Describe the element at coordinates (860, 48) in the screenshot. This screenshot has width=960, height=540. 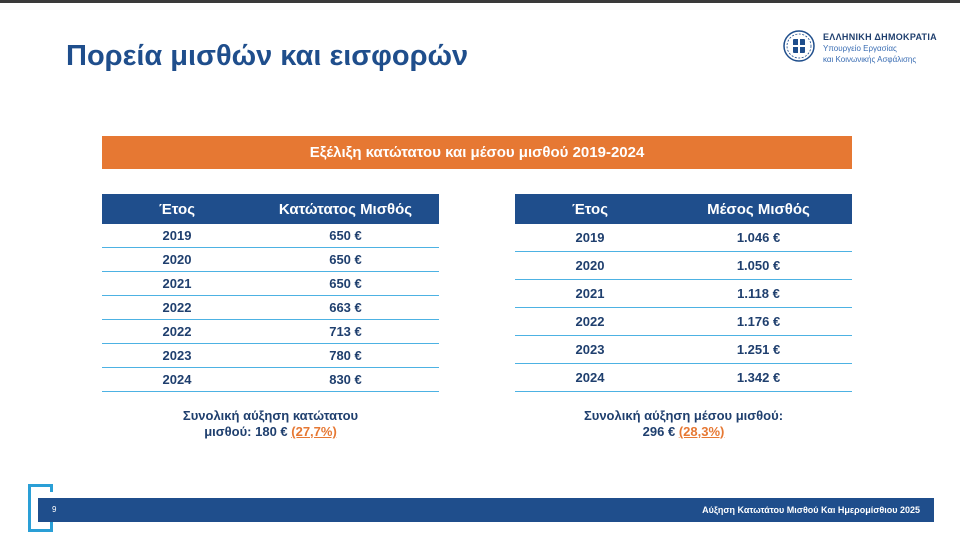
I see `logo-line-2: Υπουργείο Εργασίας` at that location.